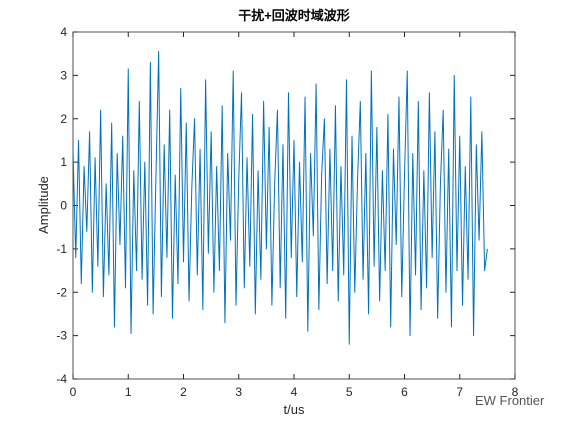 The width and height of the screenshot is (565, 429). What do you see at coordinates (349, 392) in the screenshot?
I see `x-tick-label: 5` at bounding box center [349, 392].